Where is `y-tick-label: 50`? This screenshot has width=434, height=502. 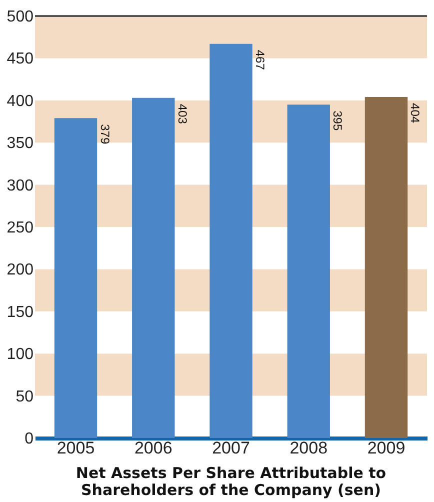 y-tick-label: 50 is located at coordinates (25, 397).